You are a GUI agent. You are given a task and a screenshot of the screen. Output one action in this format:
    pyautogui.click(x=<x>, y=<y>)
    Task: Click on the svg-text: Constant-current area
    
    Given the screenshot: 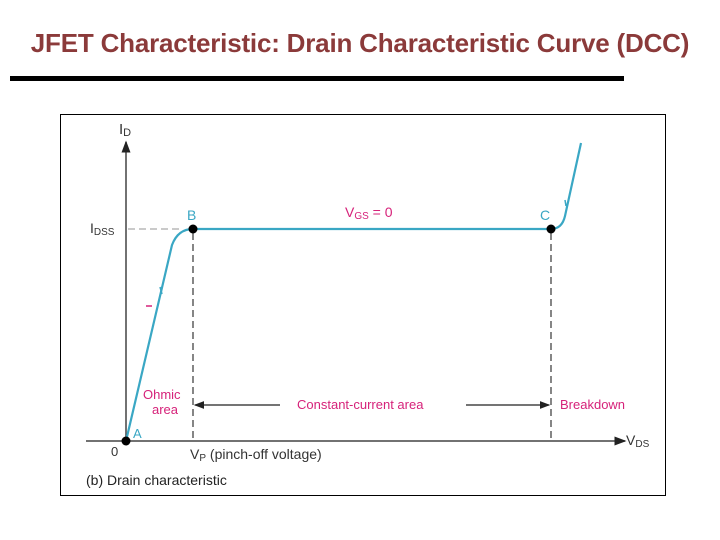 What is the action you would take?
    pyautogui.click(x=360, y=404)
    